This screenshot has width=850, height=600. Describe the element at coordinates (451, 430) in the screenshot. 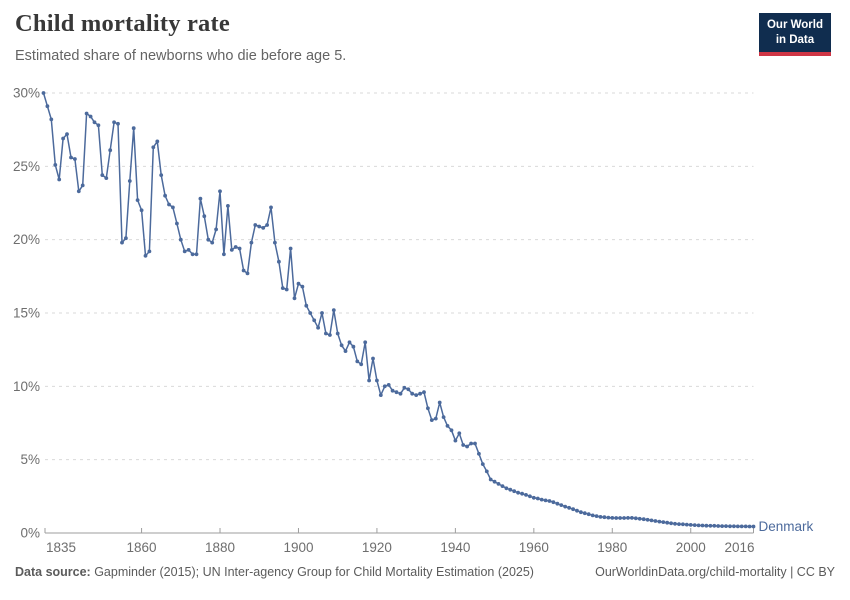

I see `data-point-1939` at that location.